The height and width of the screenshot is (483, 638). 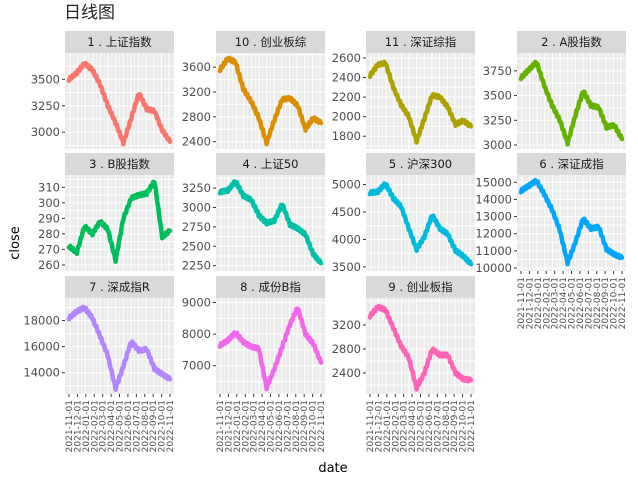 What do you see at coordinates (49, 203) in the screenshot?
I see `y-tick-label: 300` at bounding box center [49, 203].